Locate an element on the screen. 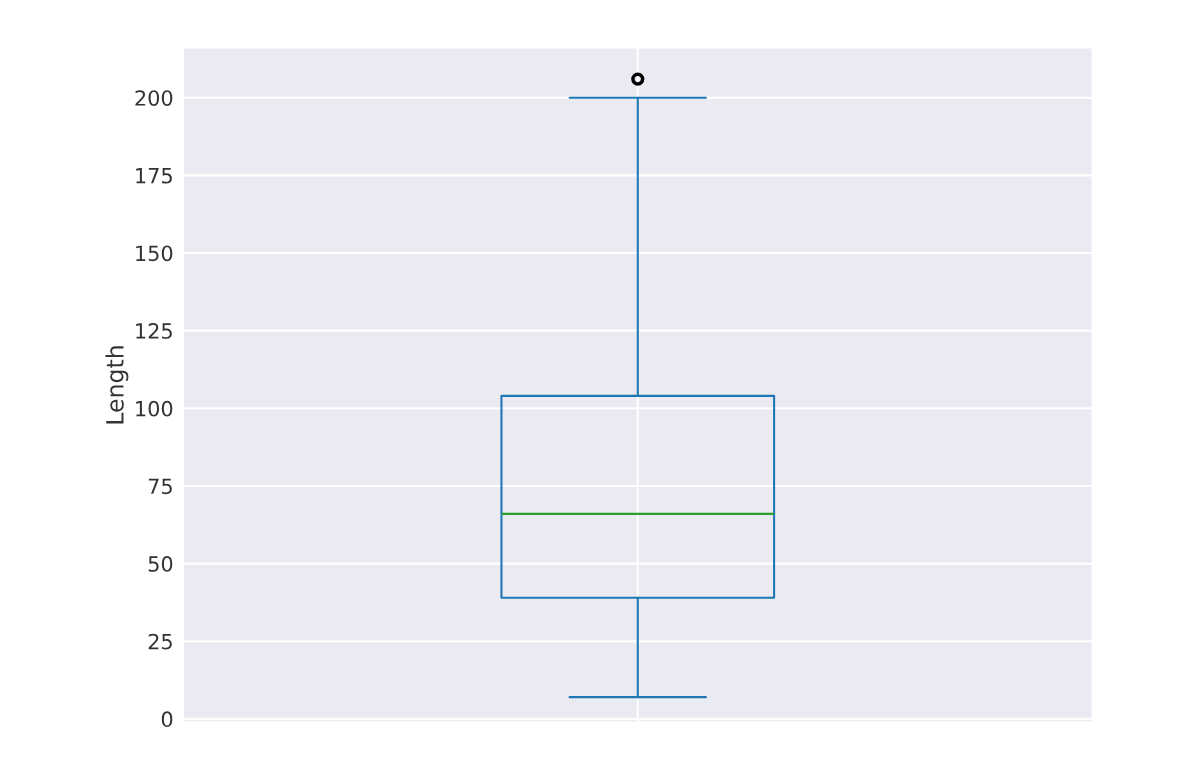 This screenshot has height=762, width=1191. y-tick-label: 125 is located at coordinates (154, 331).